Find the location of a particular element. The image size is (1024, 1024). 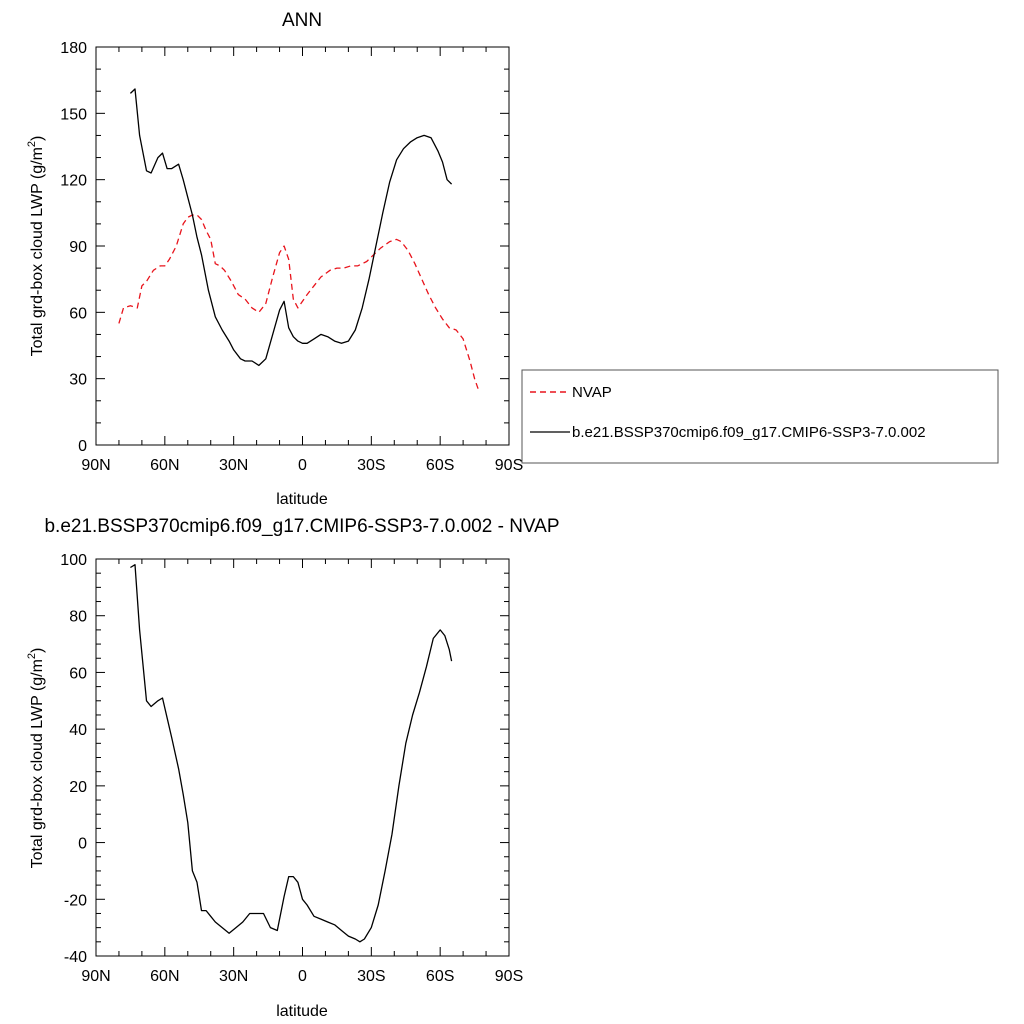

y-tick-label: 100 is located at coordinates (73, 560).